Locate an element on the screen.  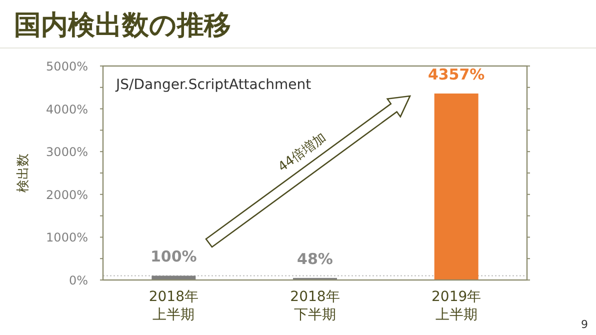
data-label: 100% is located at coordinates (173, 257).